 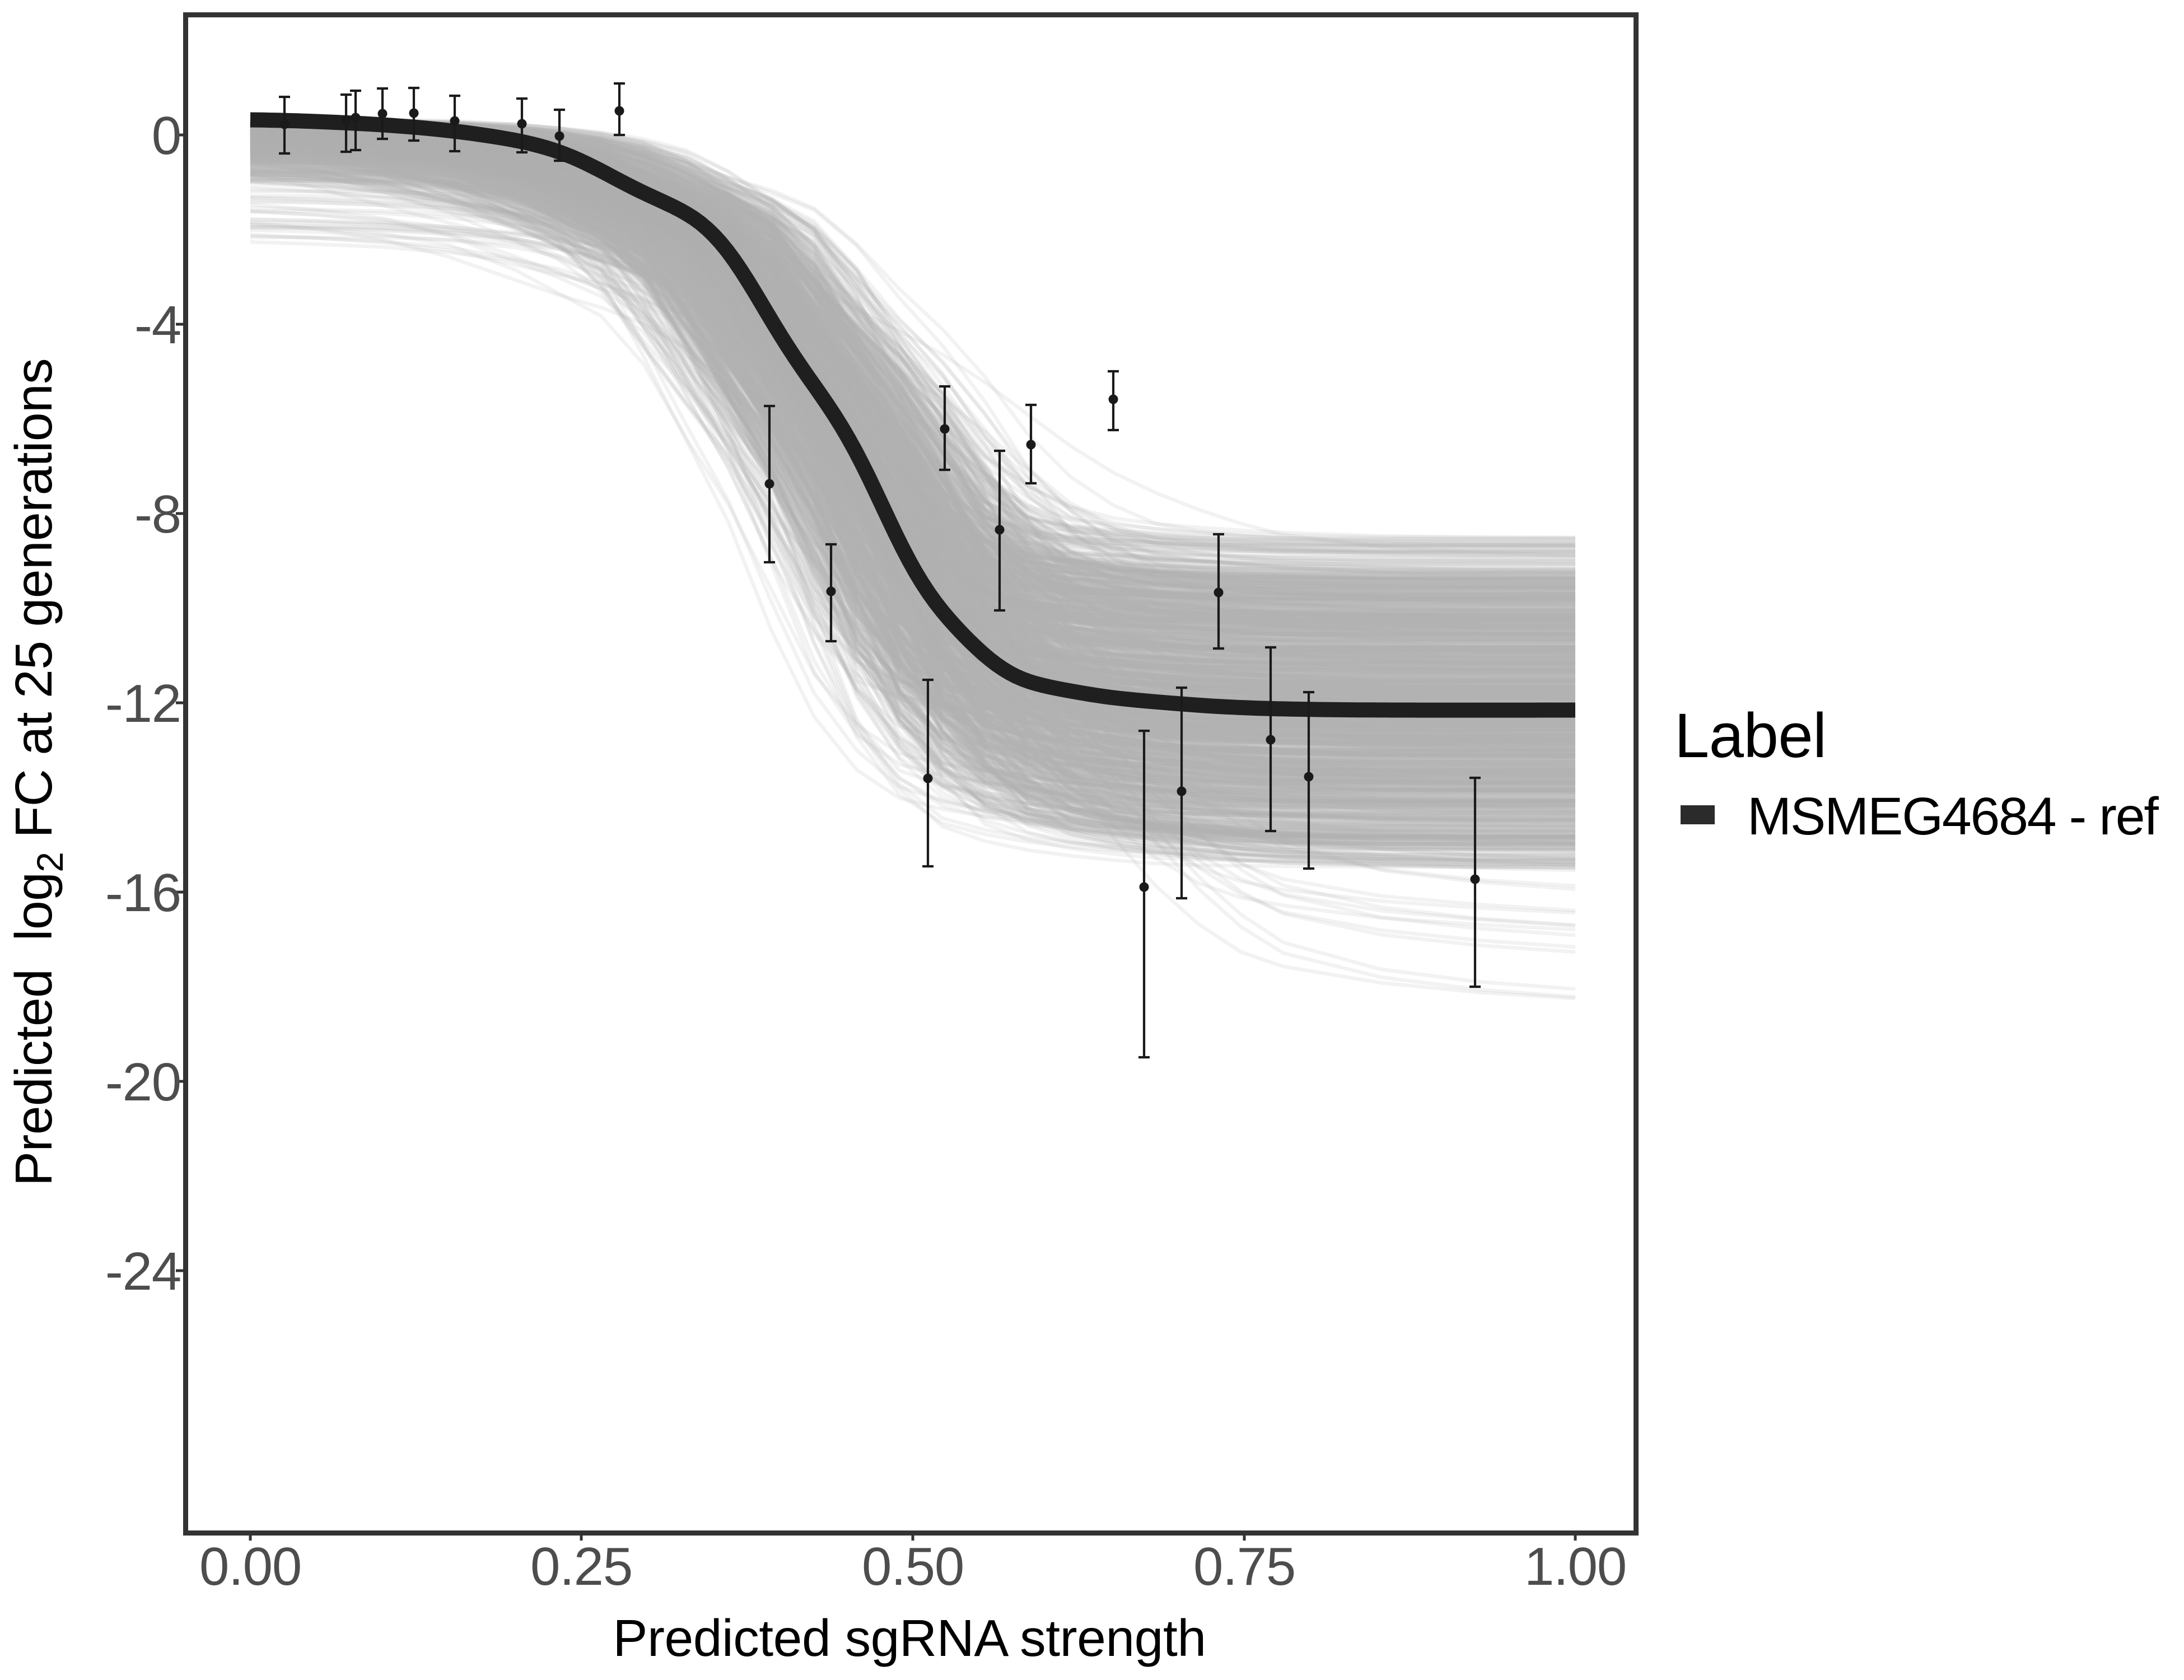 I want to click on svg-text: 0, so click(x=167, y=136).